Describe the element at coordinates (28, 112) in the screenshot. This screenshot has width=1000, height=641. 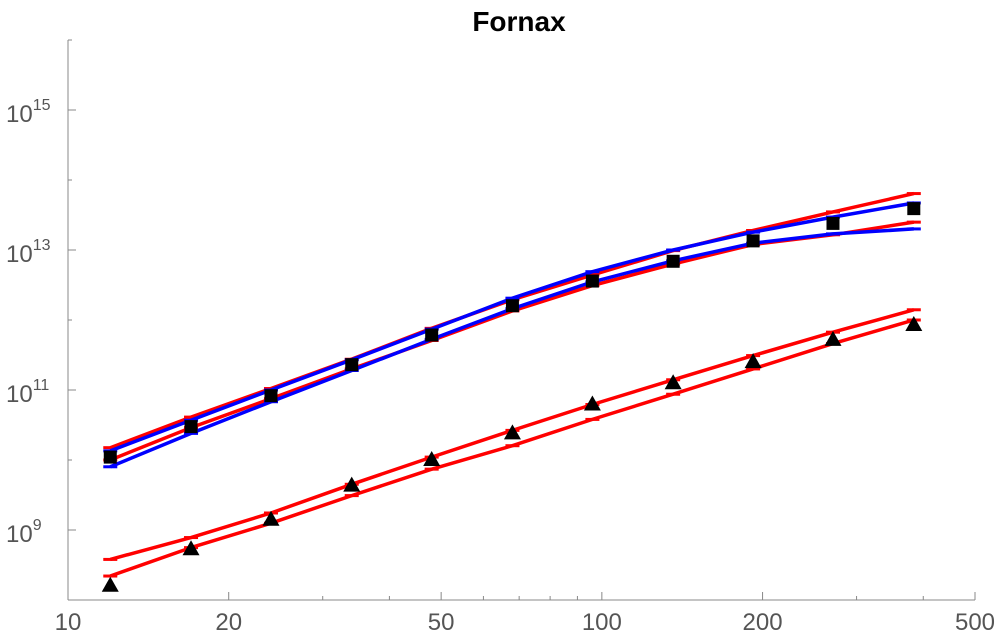
I see `y-tick-label: 1015` at that location.